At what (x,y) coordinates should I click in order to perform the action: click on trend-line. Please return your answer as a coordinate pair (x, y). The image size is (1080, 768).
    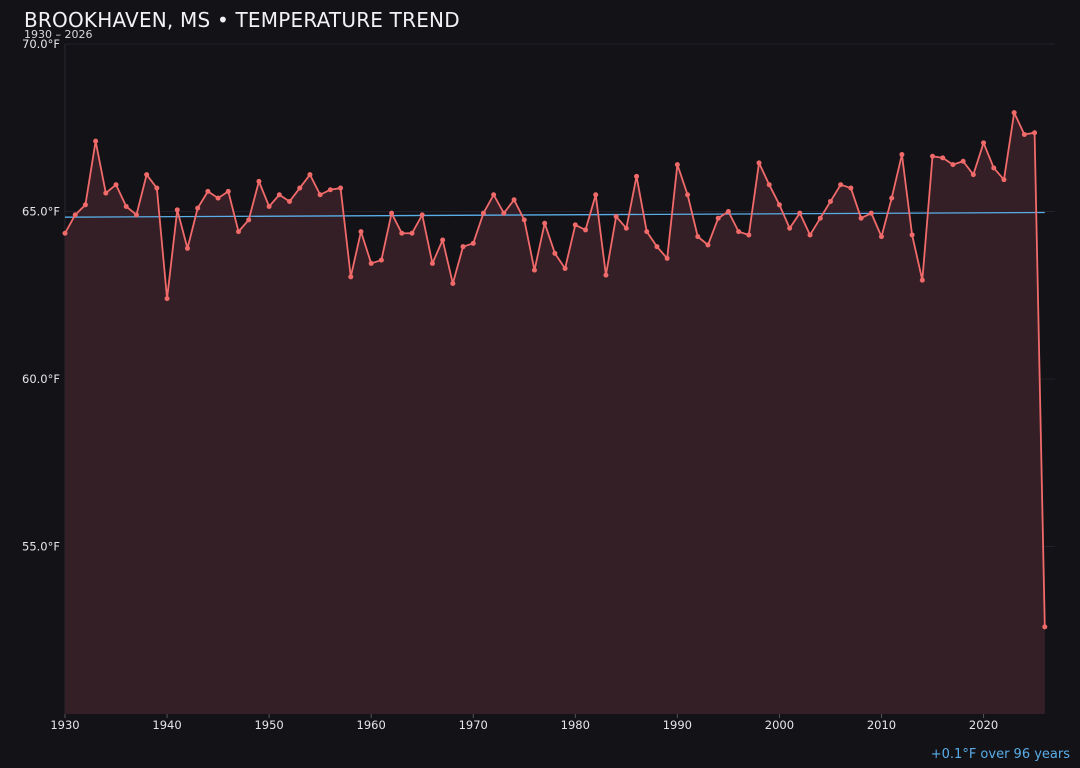
    Looking at the image, I should click on (554, 214).